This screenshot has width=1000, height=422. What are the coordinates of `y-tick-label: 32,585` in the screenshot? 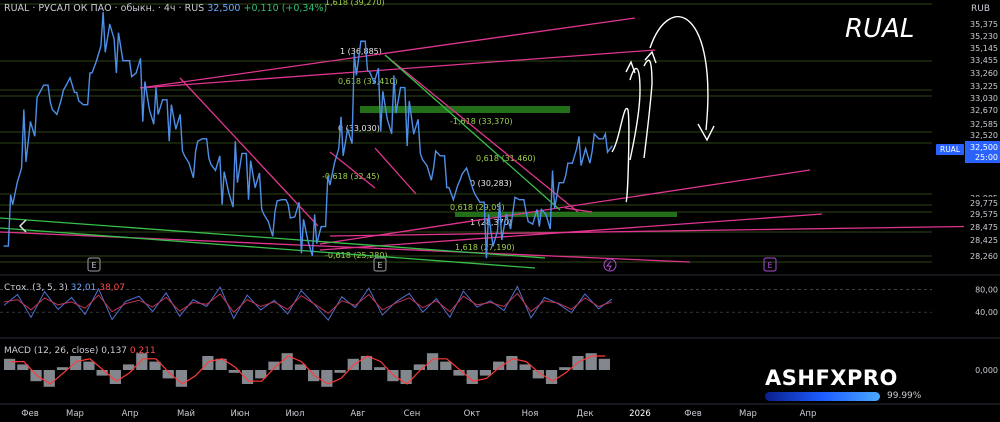 It's located at (984, 124).